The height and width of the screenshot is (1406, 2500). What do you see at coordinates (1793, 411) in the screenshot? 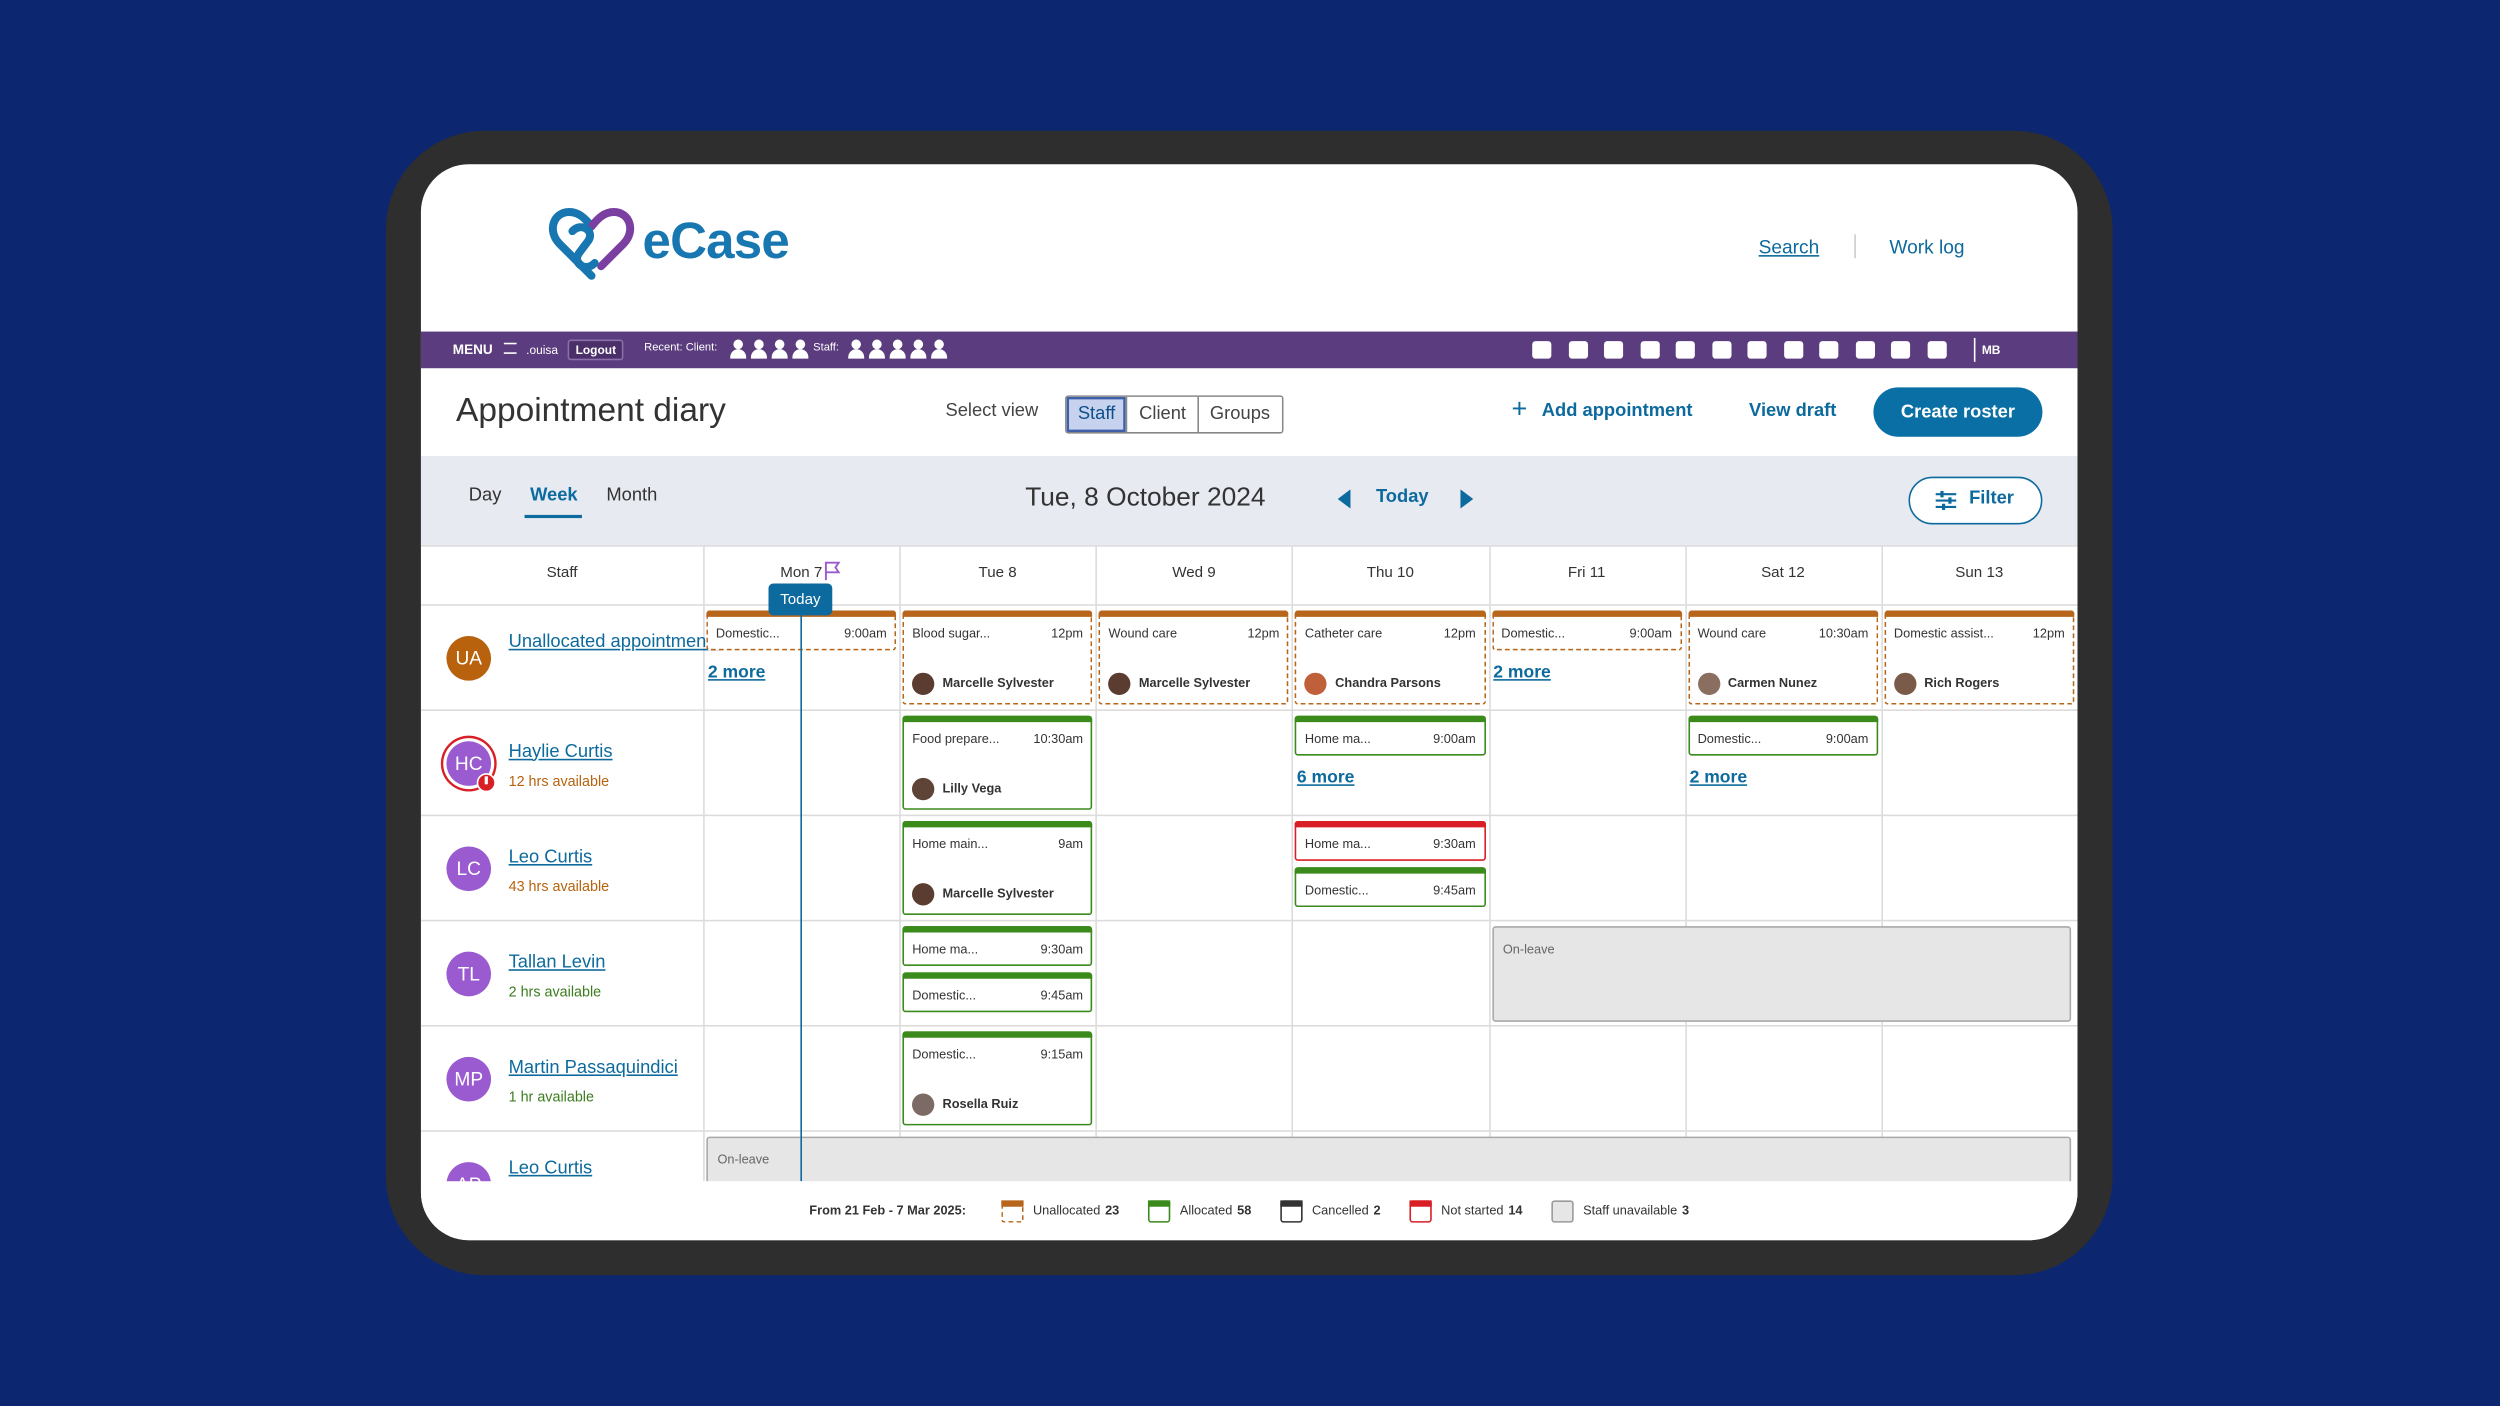
I see `view-draft: View draft` at bounding box center [1793, 411].